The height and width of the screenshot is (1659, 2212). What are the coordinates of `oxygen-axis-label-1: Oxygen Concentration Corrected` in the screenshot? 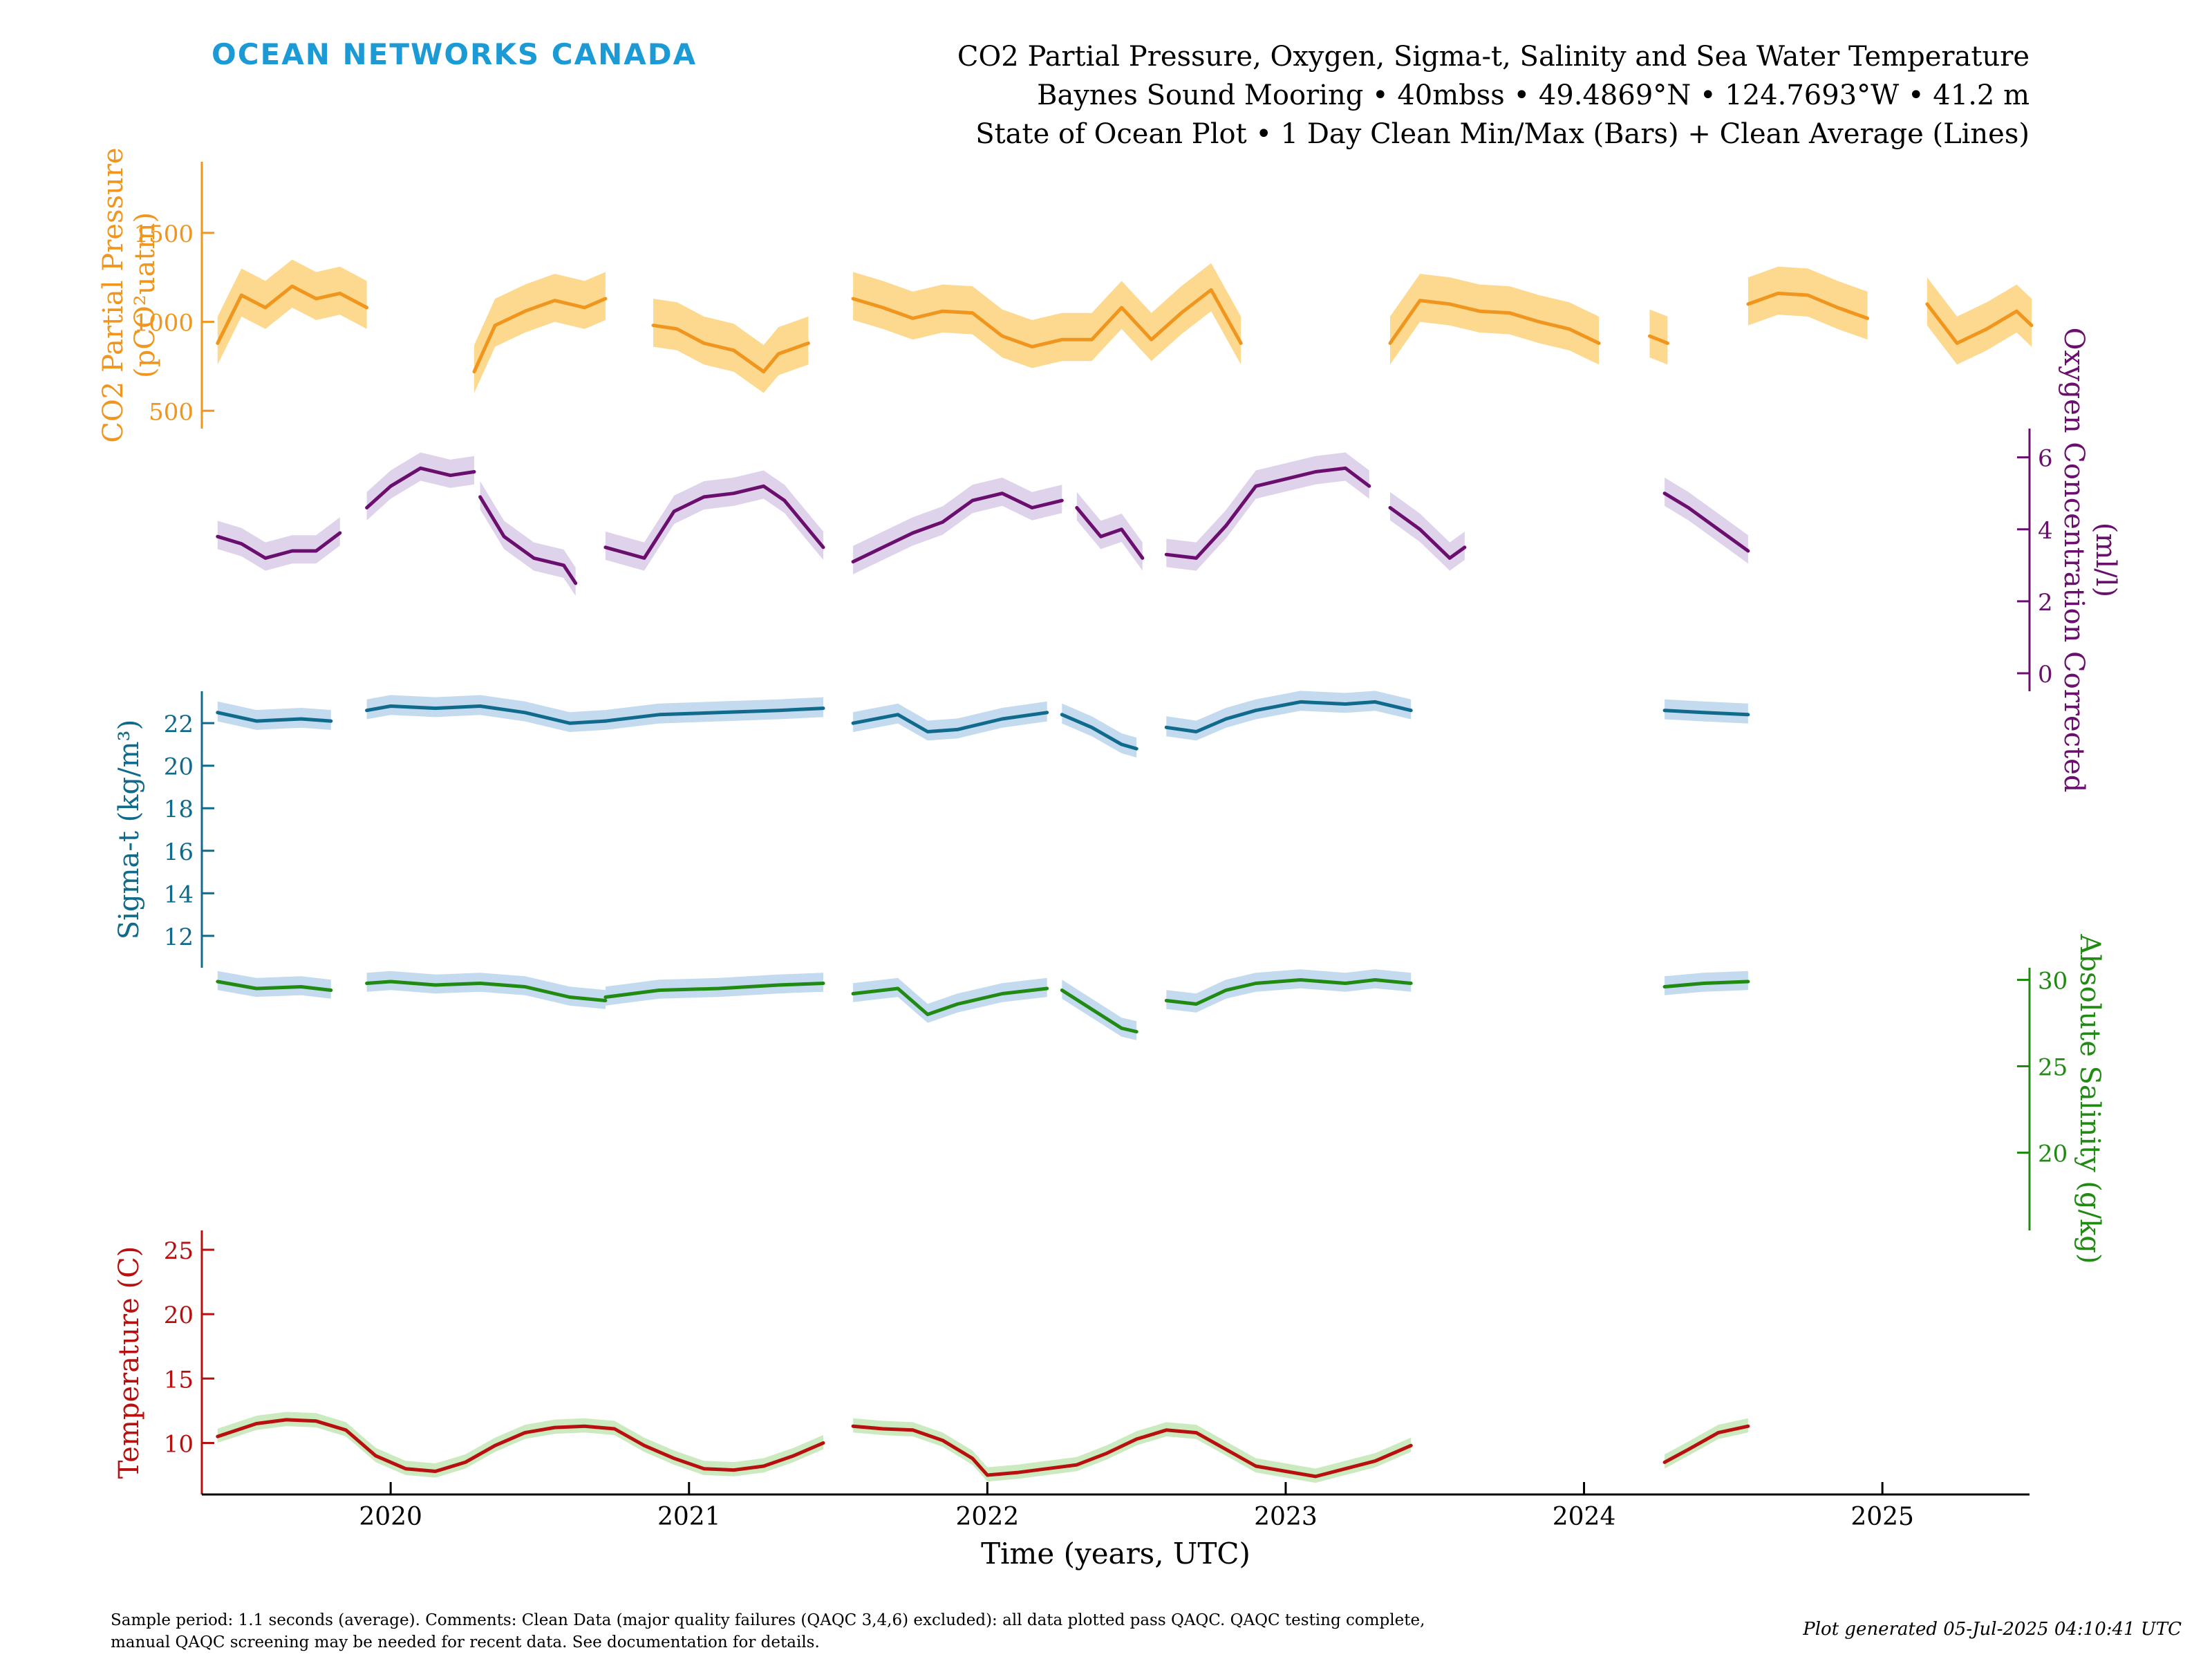 It's located at (2074, 560).